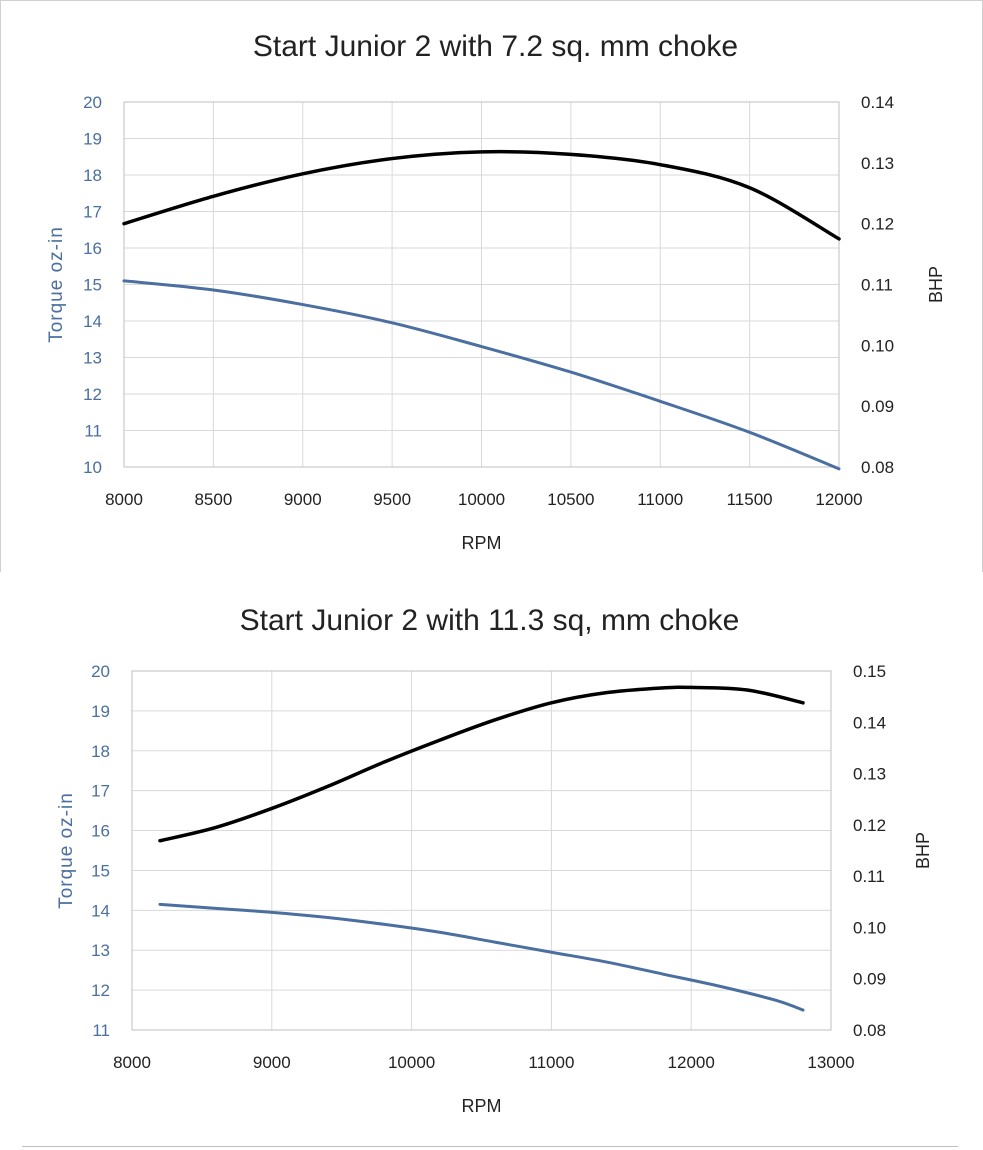 Image resolution: width=983 pixels, height=1150 pixels. Describe the element at coordinates (750, 499) in the screenshot. I see `x-tick-label: 11500` at that location.